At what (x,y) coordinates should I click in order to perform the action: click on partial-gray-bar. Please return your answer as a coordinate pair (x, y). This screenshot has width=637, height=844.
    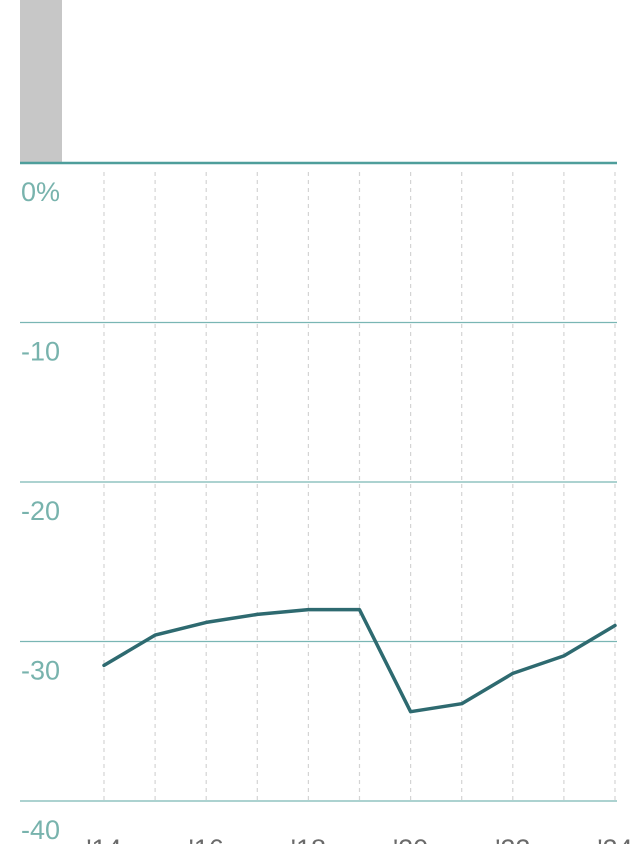
    Looking at the image, I should click on (41, 81).